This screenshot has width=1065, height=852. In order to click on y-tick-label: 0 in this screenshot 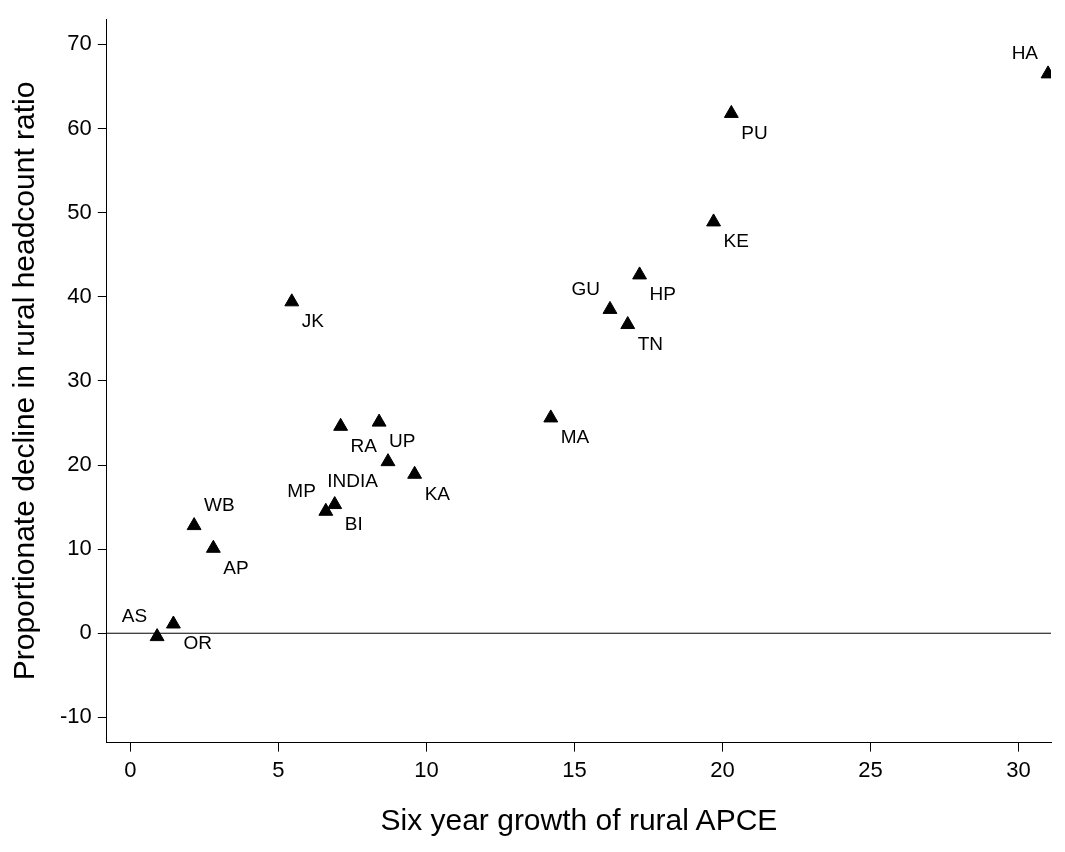, I will do `click(85, 632)`.